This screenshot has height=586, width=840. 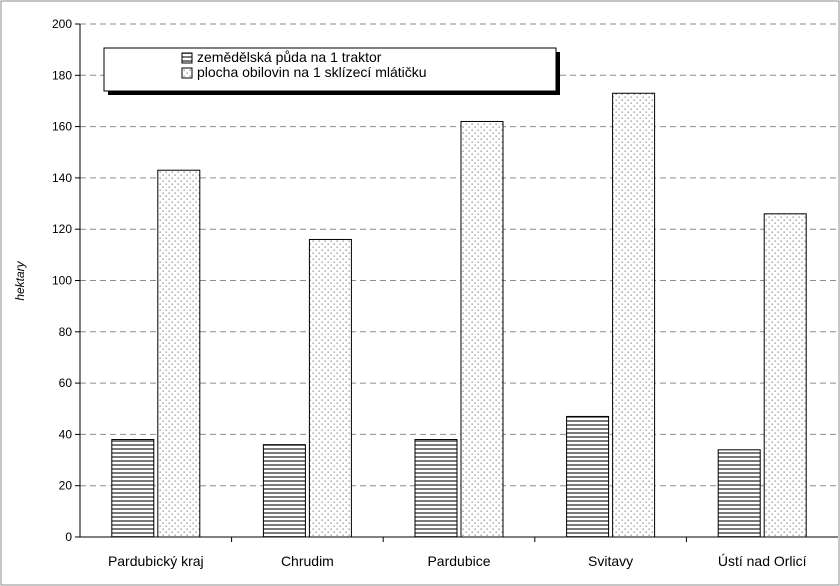 I want to click on y-axis-title: hektary, so click(x=20, y=280).